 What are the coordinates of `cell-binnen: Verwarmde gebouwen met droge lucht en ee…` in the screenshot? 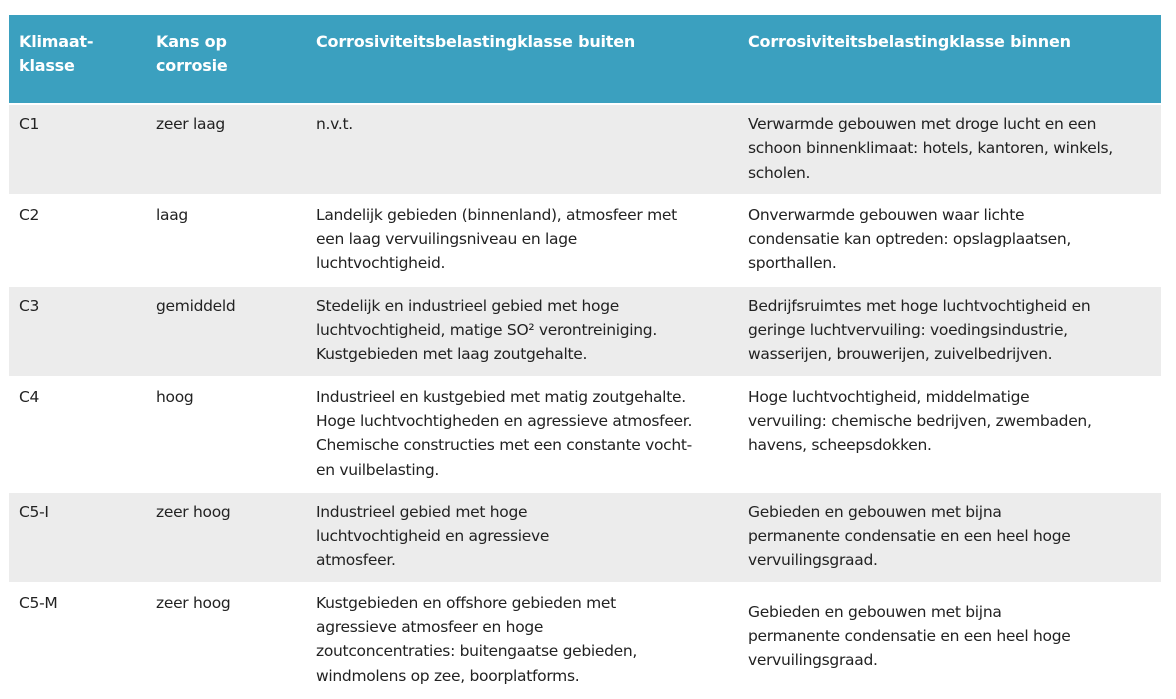 It's located at (949, 149).